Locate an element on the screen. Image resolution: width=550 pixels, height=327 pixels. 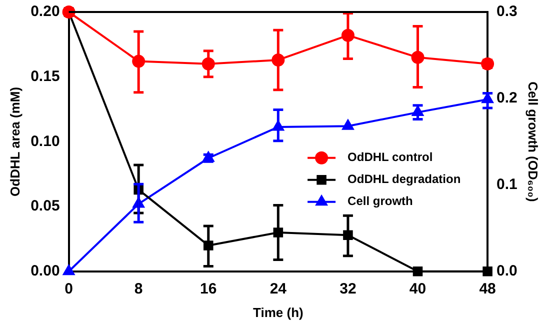
y2-tick-label: 0.1 is located at coordinates (507, 185).